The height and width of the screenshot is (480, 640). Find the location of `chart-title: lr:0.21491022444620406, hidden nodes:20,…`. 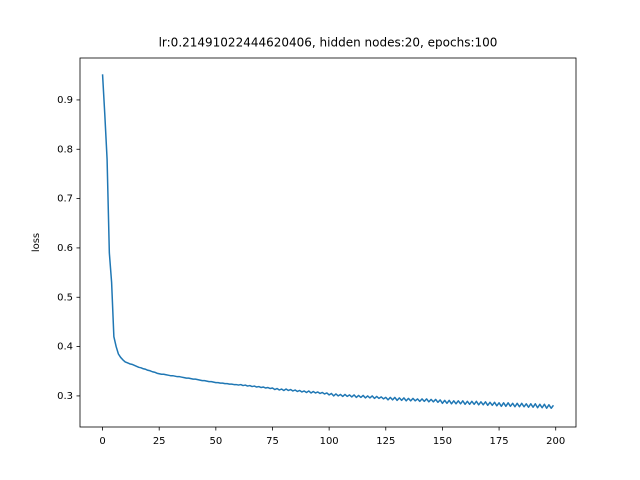

chart-title: lr:0.21491022444620406, hidden nodes:20,… is located at coordinates (328, 43).